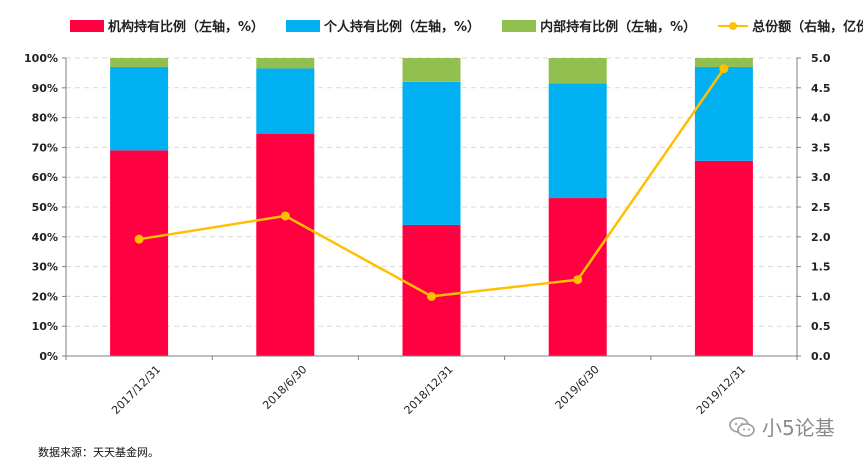 The height and width of the screenshot is (464, 863). I want to click on y-left-tick-label: 100%, so click(41, 58).